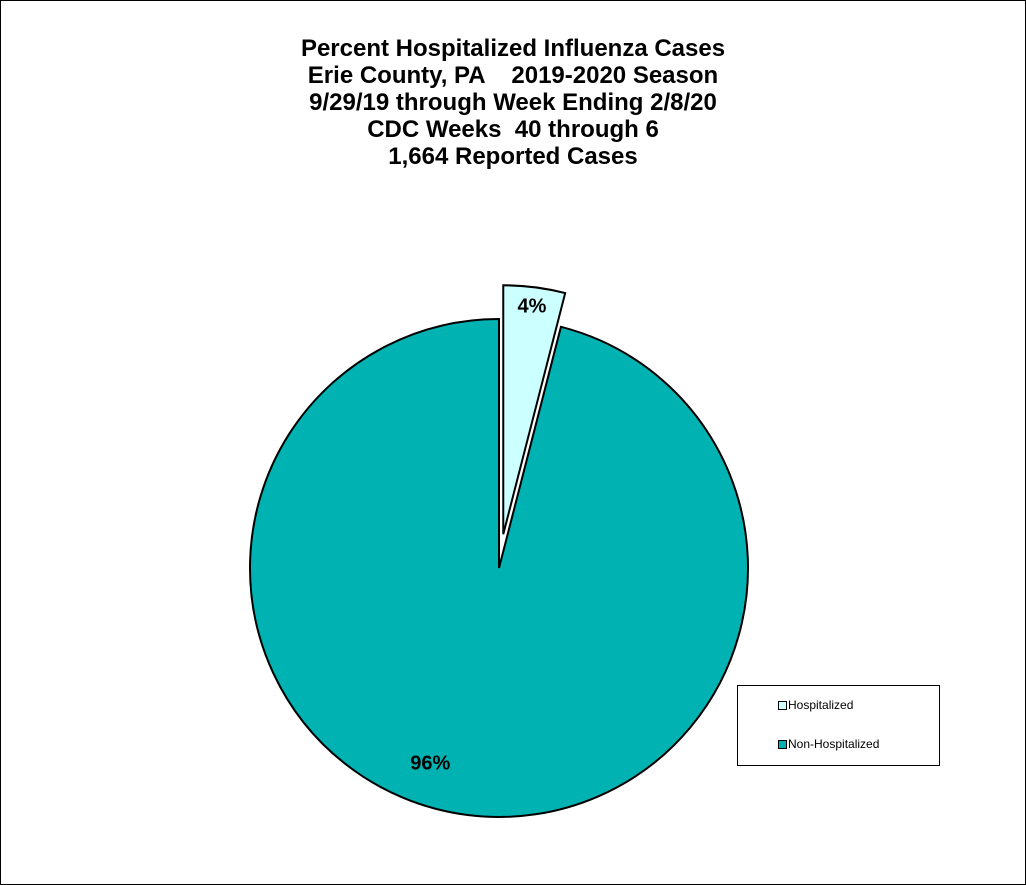 This screenshot has width=1026, height=885. What do you see at coordinates (513, 75) in the screenshot?
I see `chart-title-line-2: Erie County, PA 2019-2020 Season` at bounding box center [513, 75].